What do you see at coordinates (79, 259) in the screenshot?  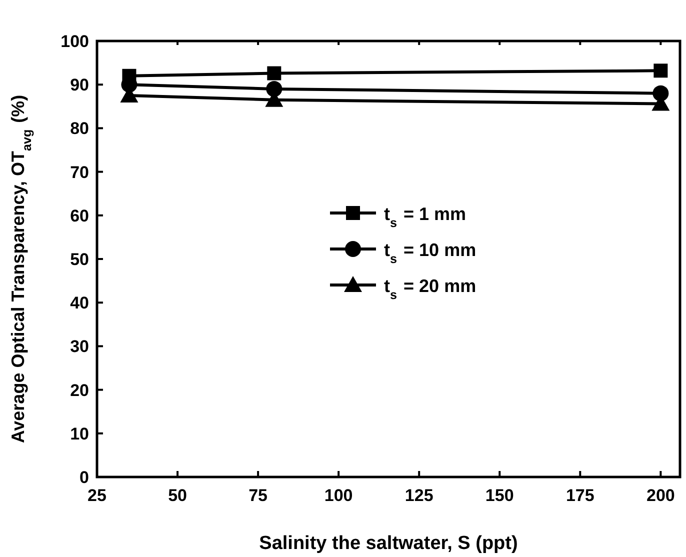 I see `y-tick-label: 50` at bounding box center [79, 259].